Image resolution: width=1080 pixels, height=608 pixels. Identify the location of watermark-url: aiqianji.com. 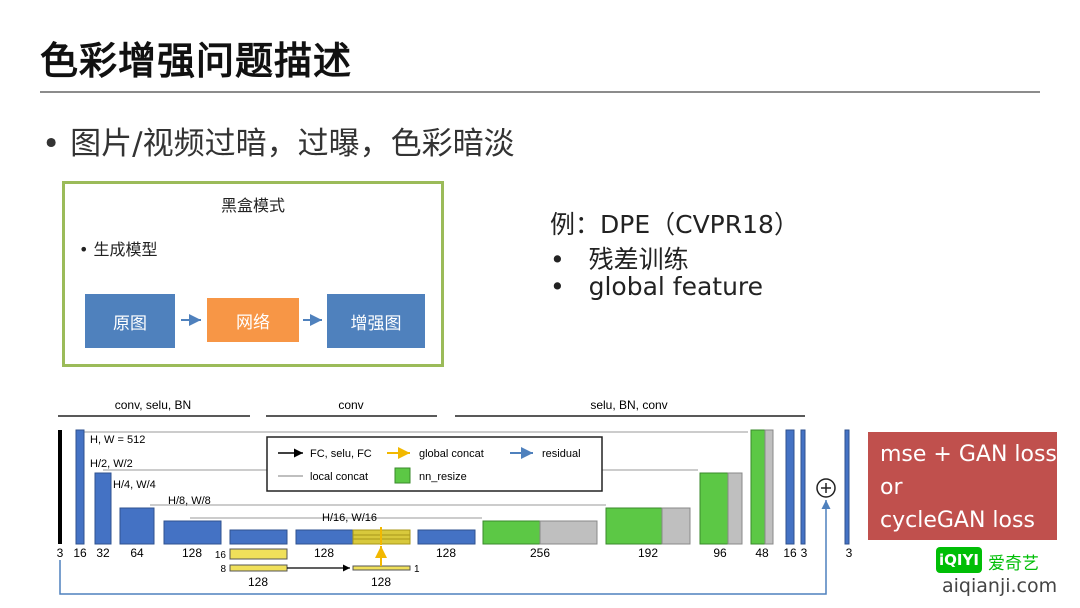
(1000, 586).